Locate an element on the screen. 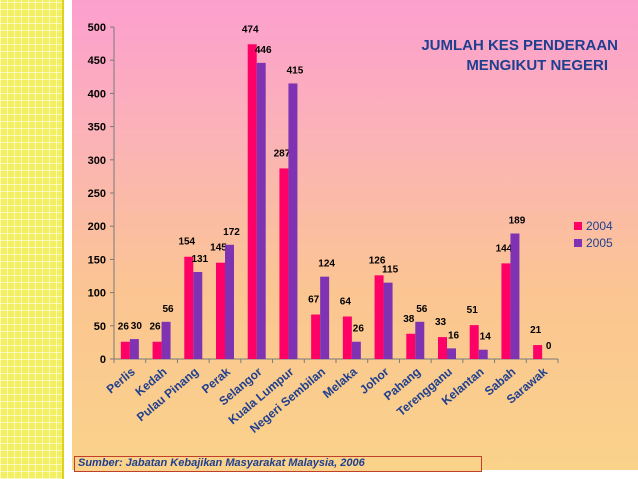 The height and width of the screenshot is (479, 638). bar-2004-kuala-lumpur is located at coordinates (284, 263).